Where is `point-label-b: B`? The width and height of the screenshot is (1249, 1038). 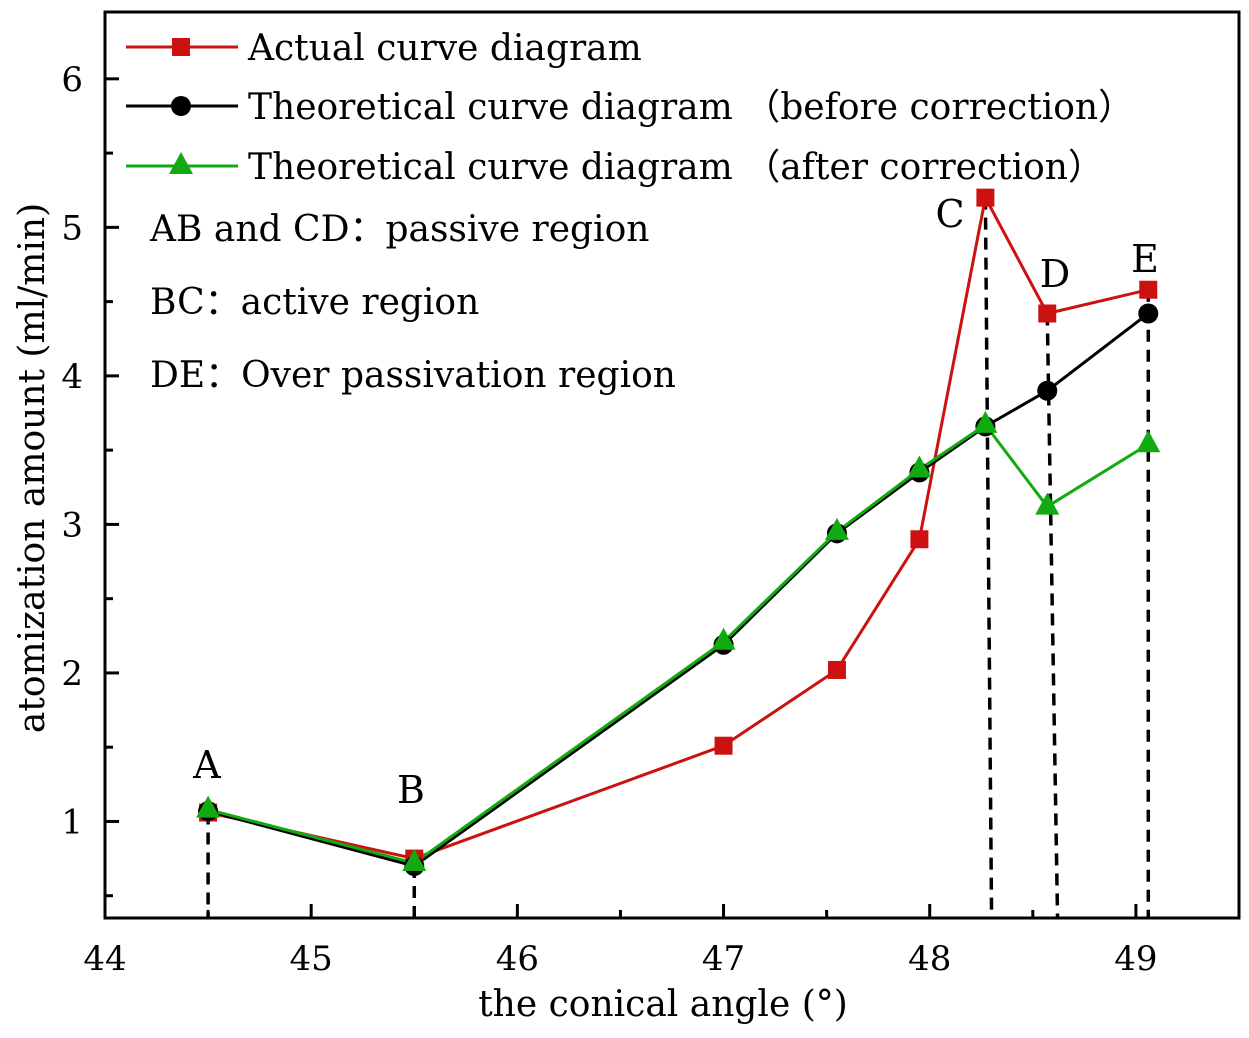
point-label-b: B is located at coordinates (411, 790).